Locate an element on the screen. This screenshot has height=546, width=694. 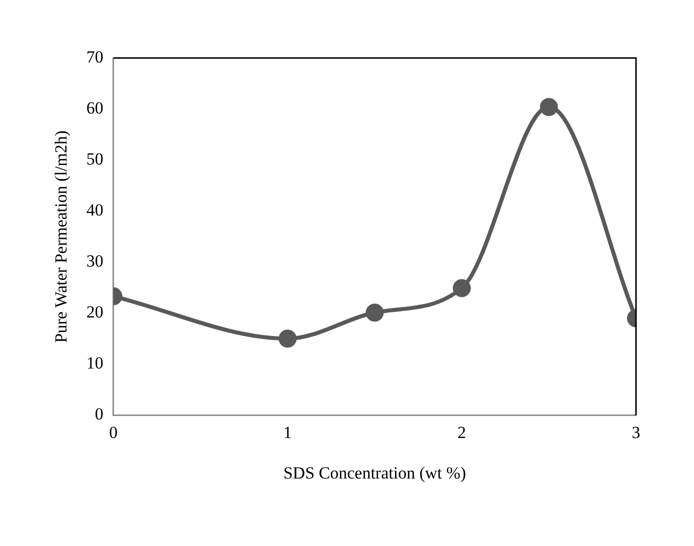
y-tick-label: 0 is located at coordinates (99, 414).